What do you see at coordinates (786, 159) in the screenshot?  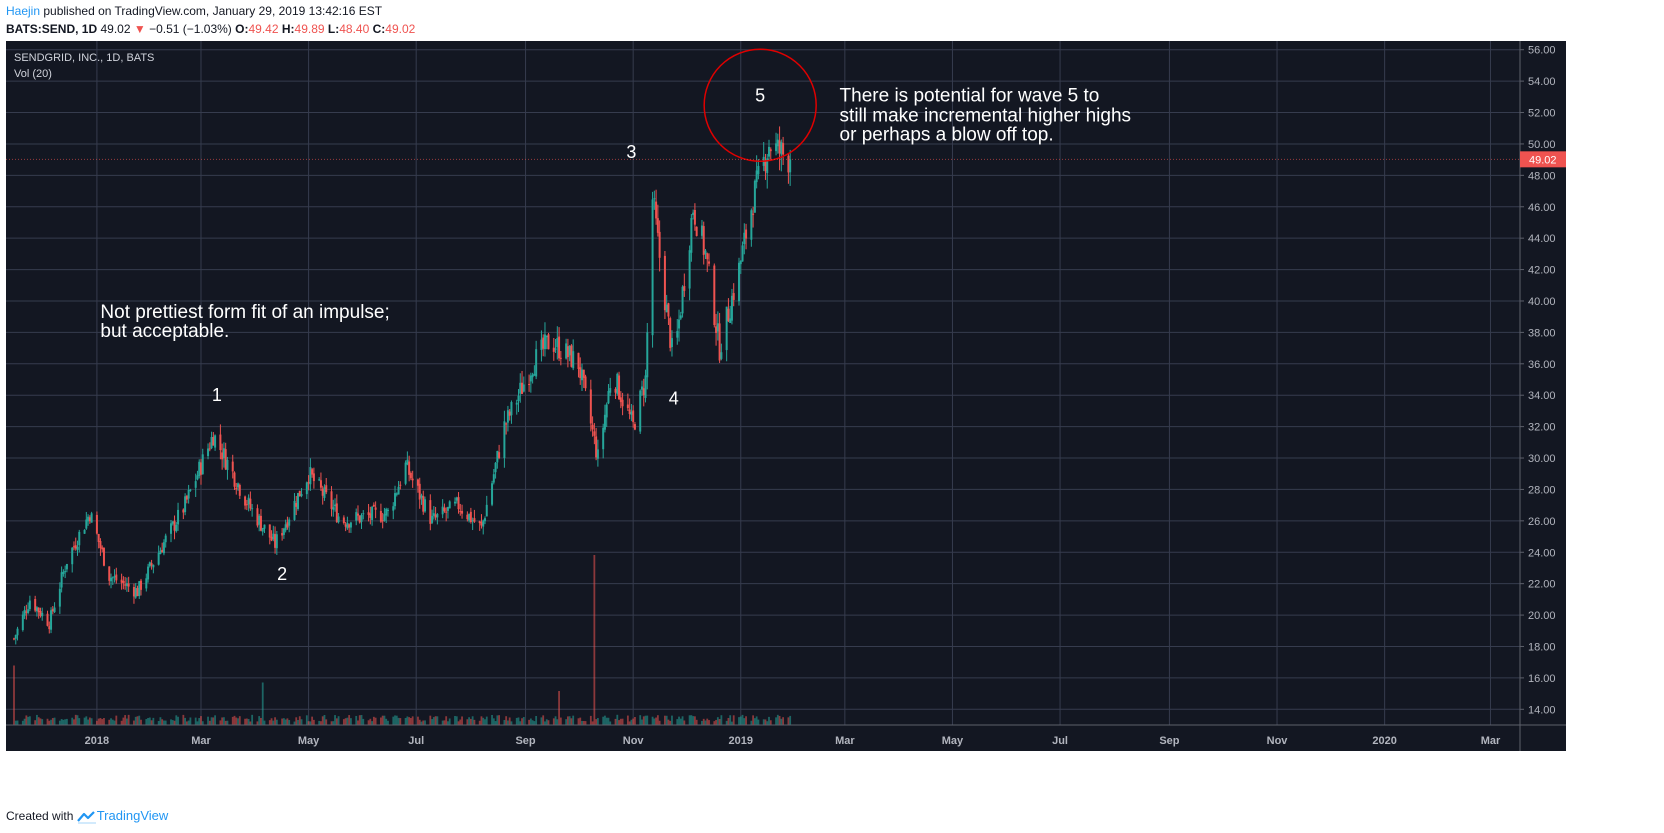 I see `last-price-tag: 49.02` at bounding box center [786, 159].